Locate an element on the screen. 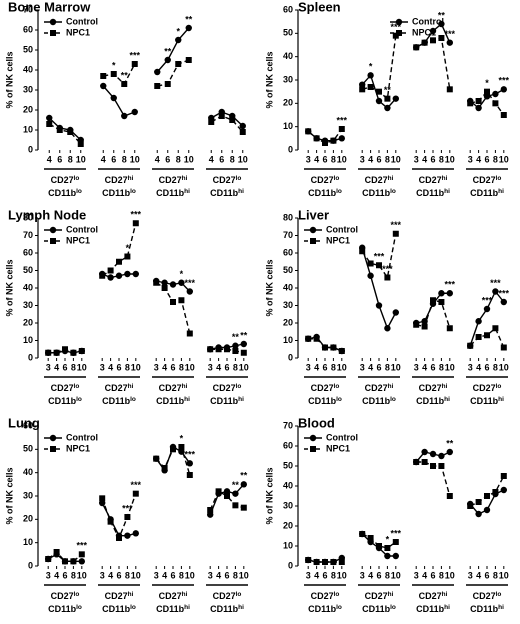 This screenshot has height=624, width=520. y-tick-label: 80 is located at coordinates (288, 217).